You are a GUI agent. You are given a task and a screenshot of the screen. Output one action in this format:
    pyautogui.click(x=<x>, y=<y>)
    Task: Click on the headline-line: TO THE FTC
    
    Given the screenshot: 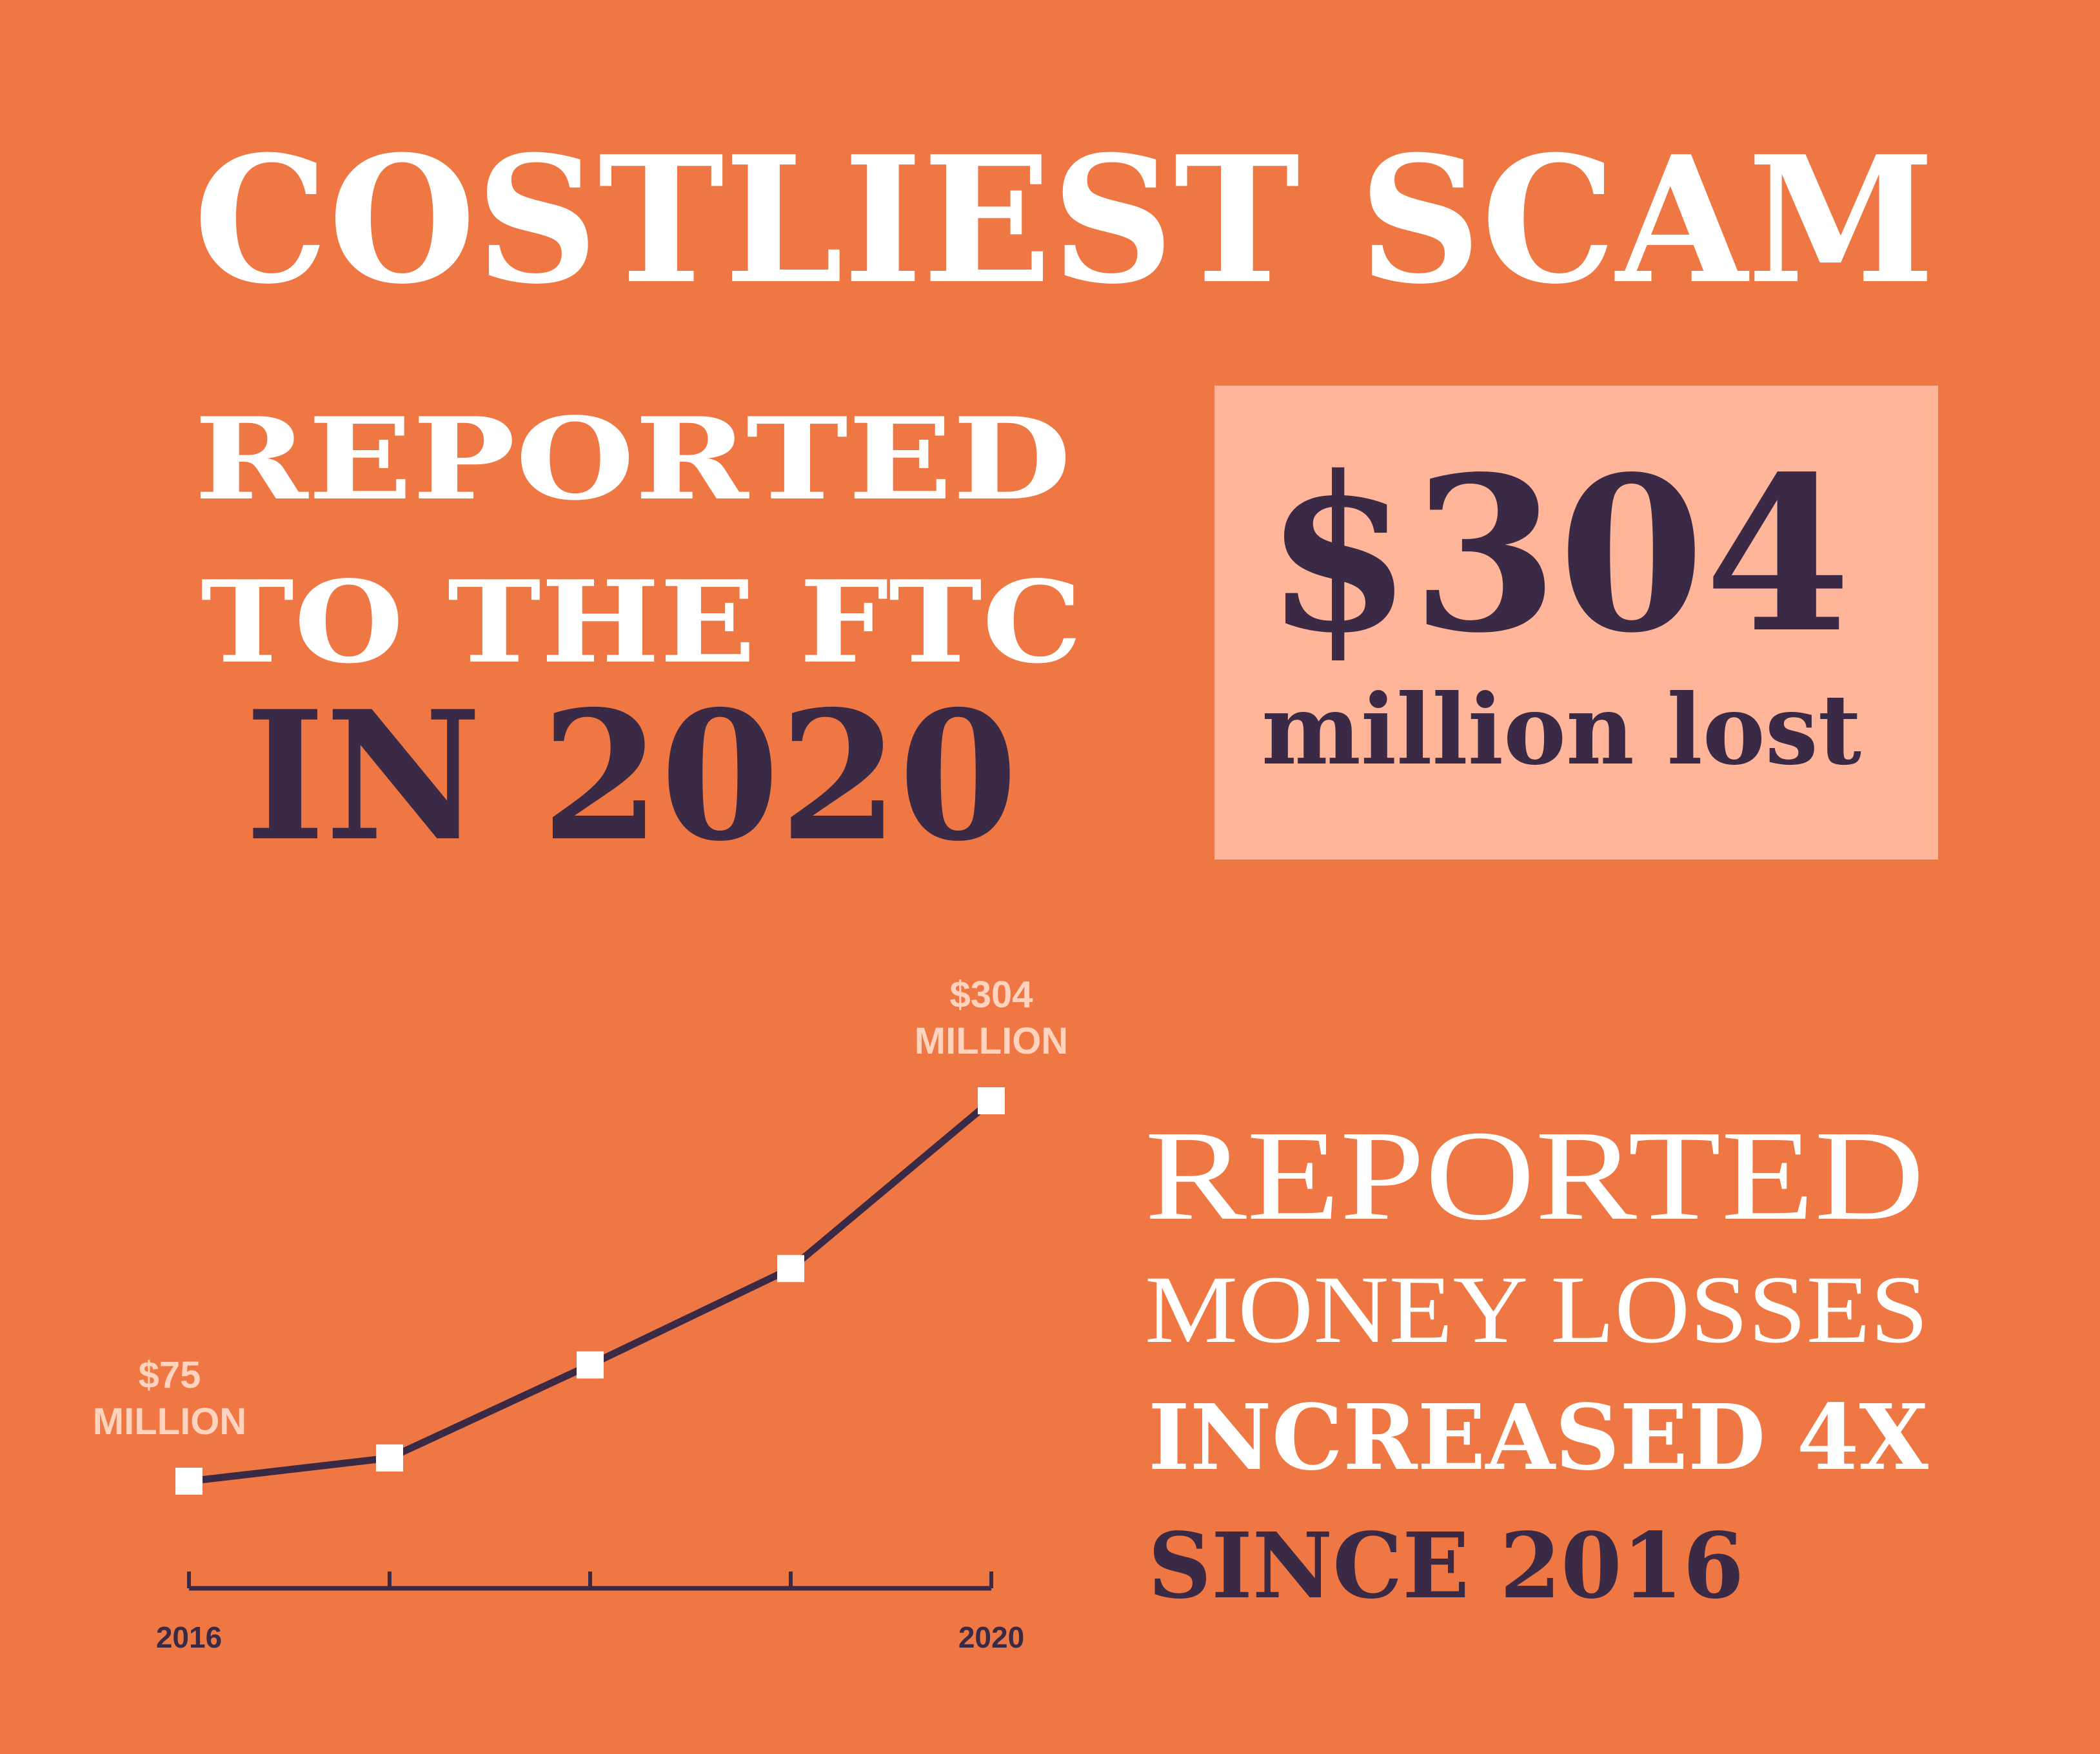 What is the action you would take?
    pyautogui.click(x=641, y=623)
    